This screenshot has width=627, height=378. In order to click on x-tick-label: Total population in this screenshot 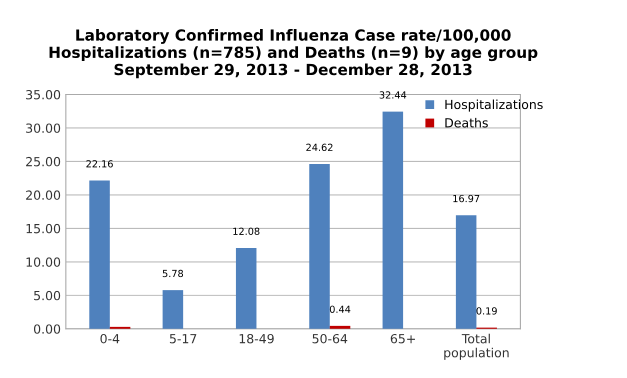, I will do `click(476, 347)`.